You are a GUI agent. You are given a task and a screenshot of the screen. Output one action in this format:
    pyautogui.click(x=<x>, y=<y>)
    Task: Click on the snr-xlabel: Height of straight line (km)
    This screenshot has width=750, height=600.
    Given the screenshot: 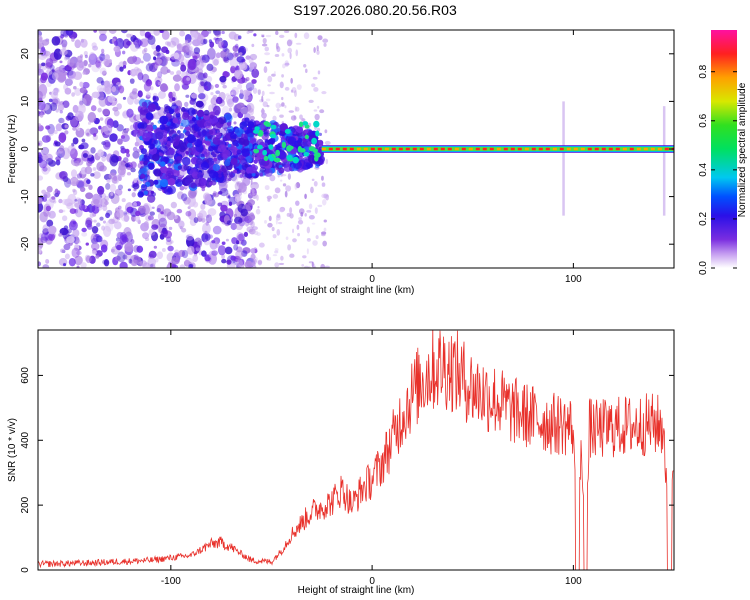 What is the action you would take?
    pyautogui.click(x=356, y=590)
    